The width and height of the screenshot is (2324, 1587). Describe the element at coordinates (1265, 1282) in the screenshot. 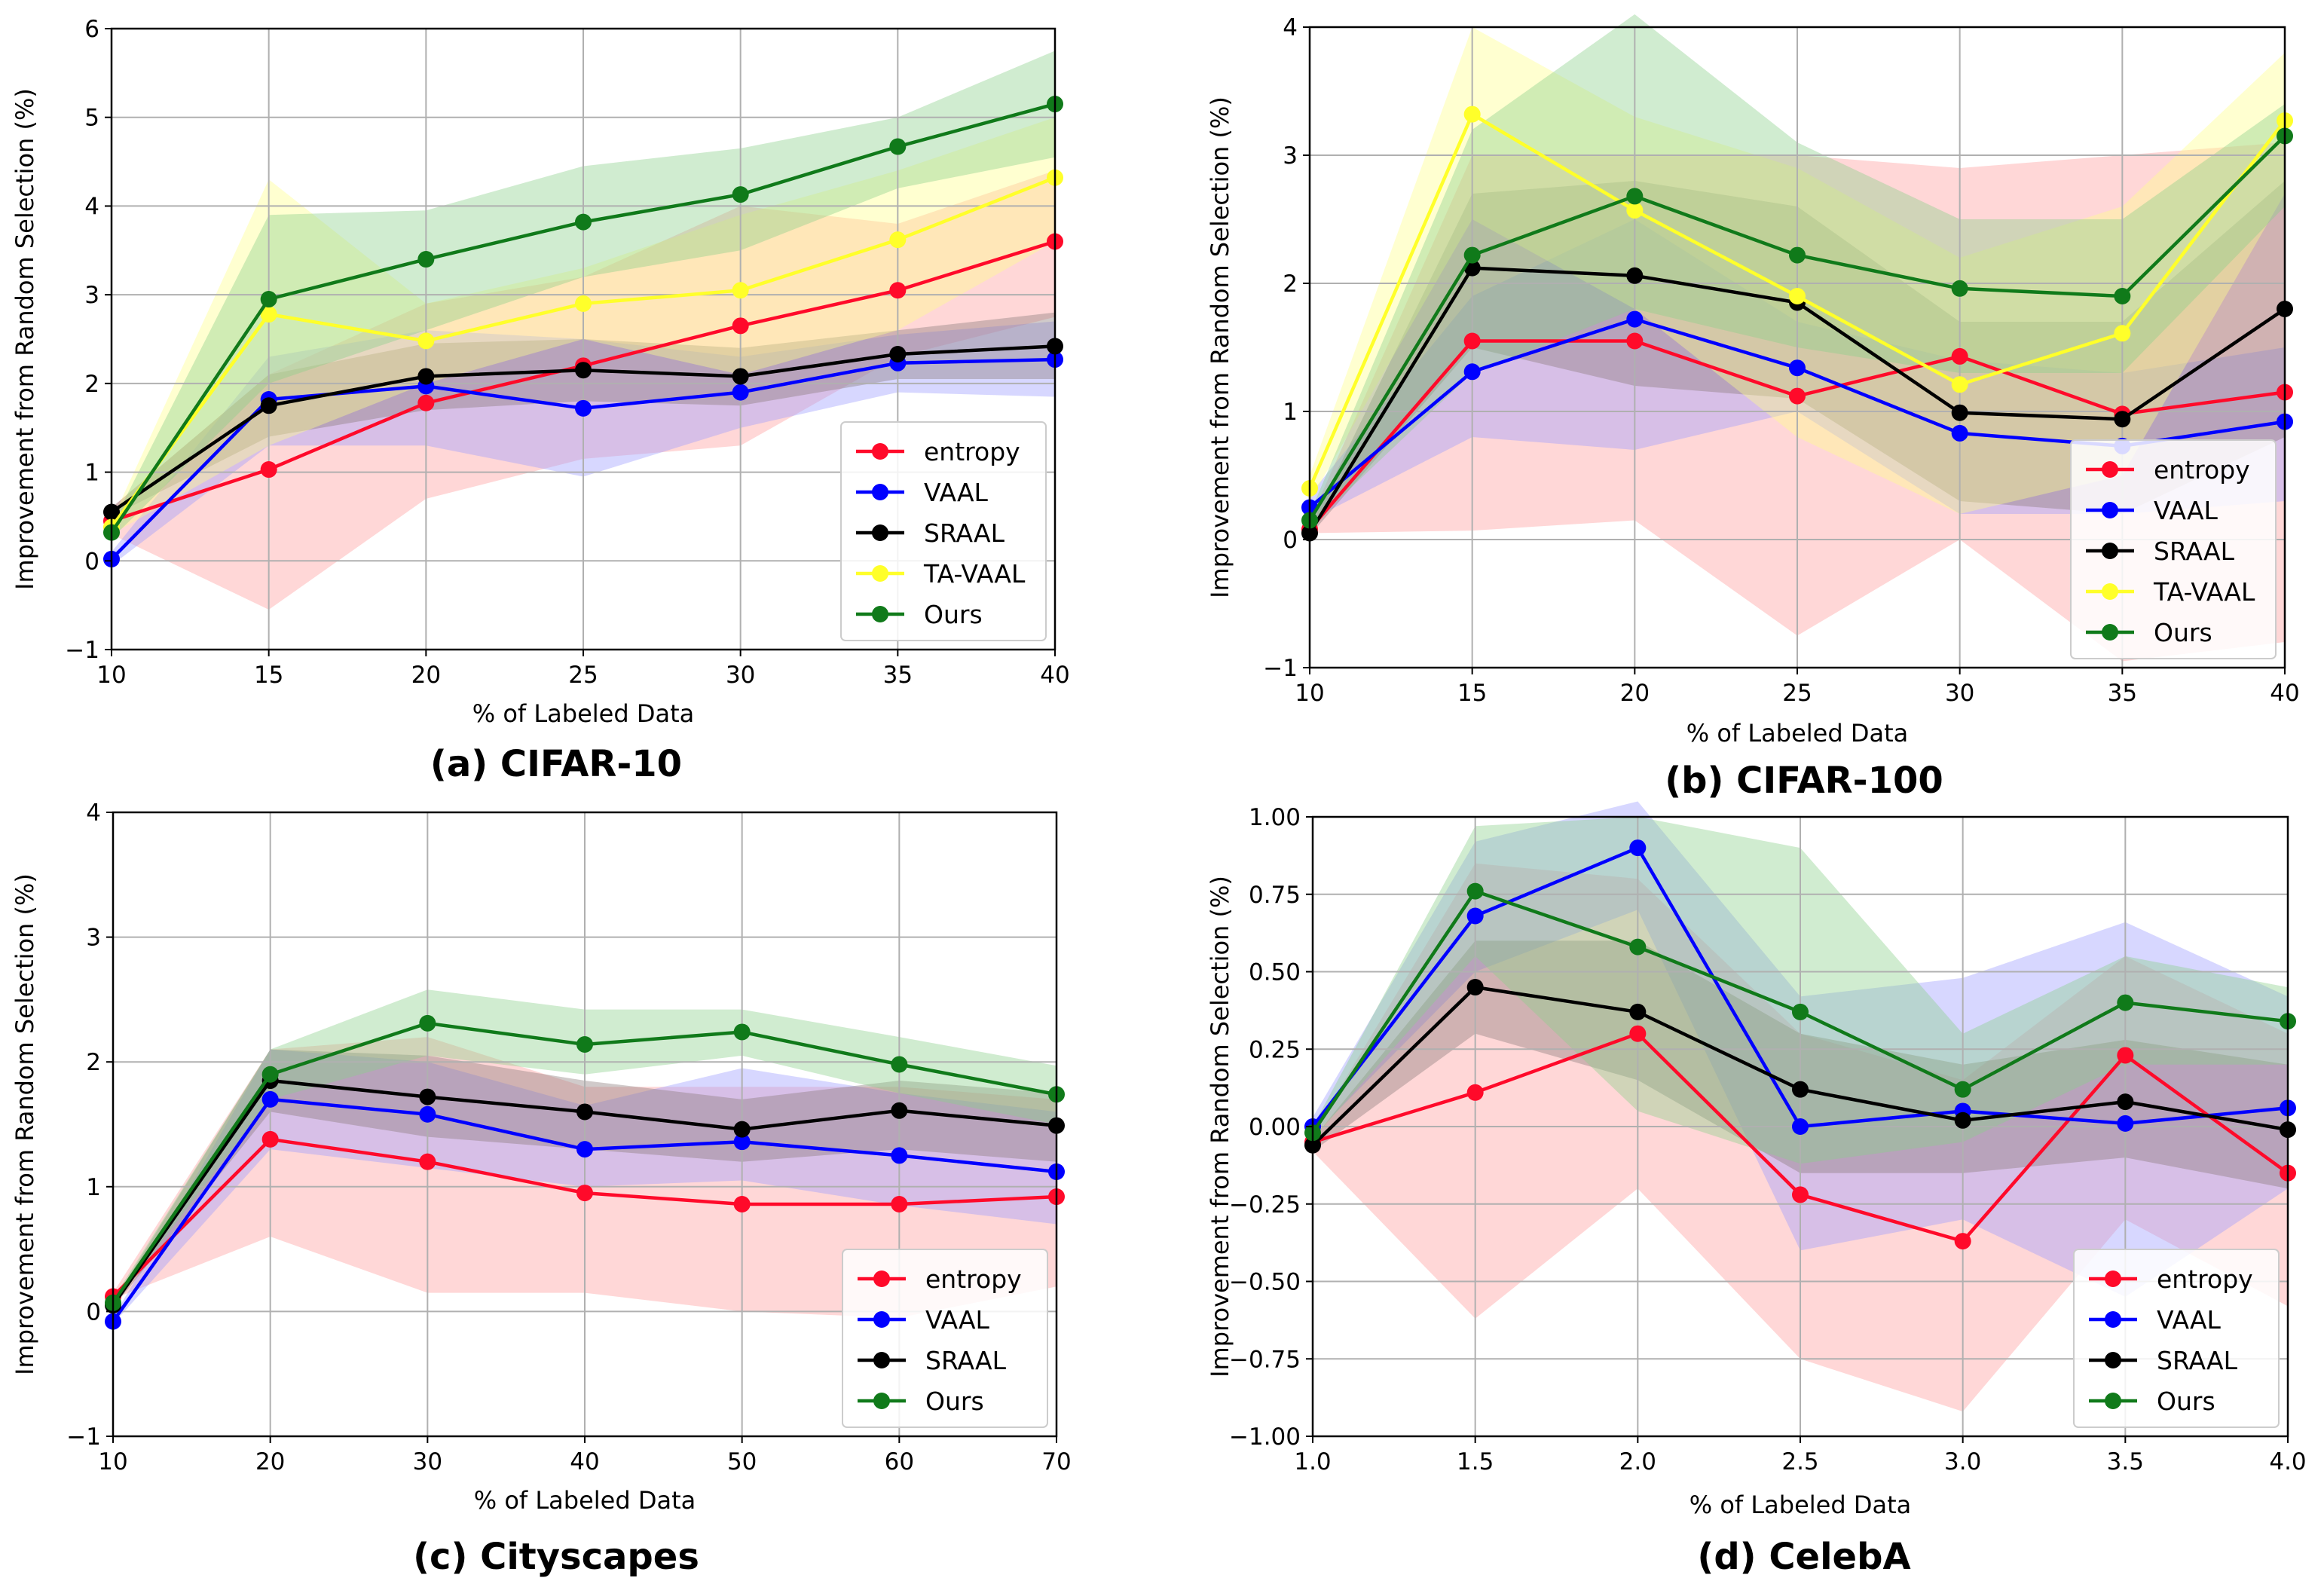

I see `y-tick-label: −0.50` at that location.